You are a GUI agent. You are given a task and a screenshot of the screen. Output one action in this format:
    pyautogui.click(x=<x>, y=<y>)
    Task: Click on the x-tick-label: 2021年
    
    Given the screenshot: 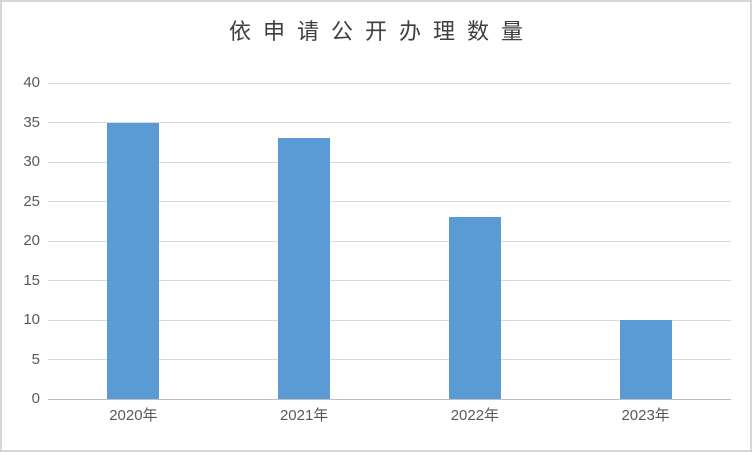 What is the action you would take?
    pyautogui.click(x=304, y=415)
    